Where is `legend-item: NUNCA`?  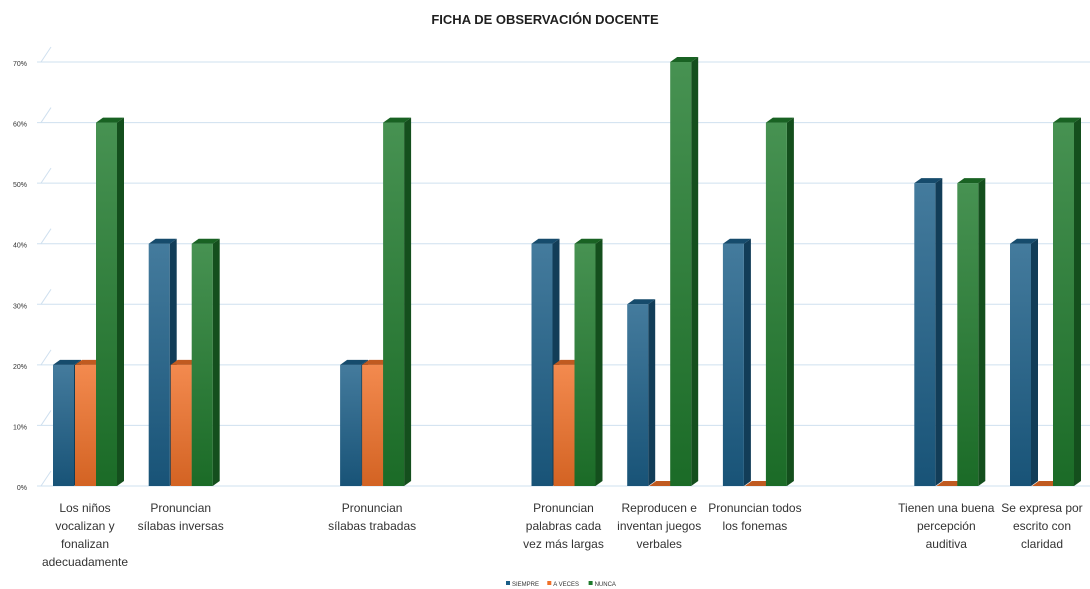
legend-item: NUNCA is located at coordinates (602, 584).